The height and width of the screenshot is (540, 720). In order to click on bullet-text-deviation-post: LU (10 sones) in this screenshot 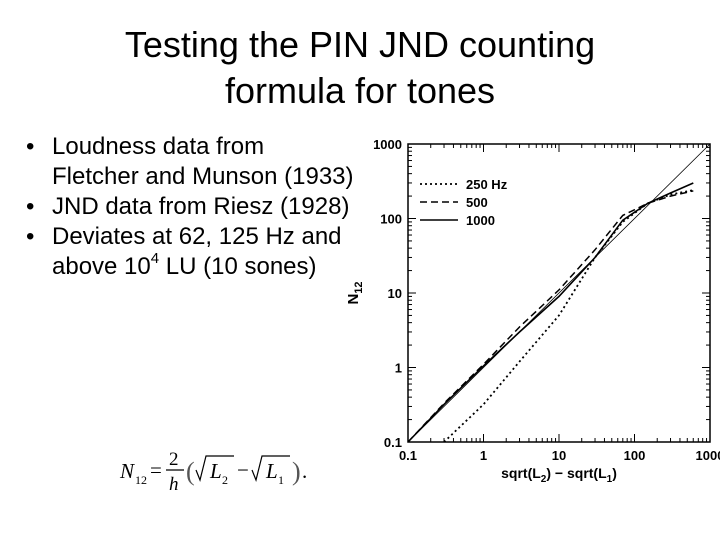, I will do `click(238, 266)`.